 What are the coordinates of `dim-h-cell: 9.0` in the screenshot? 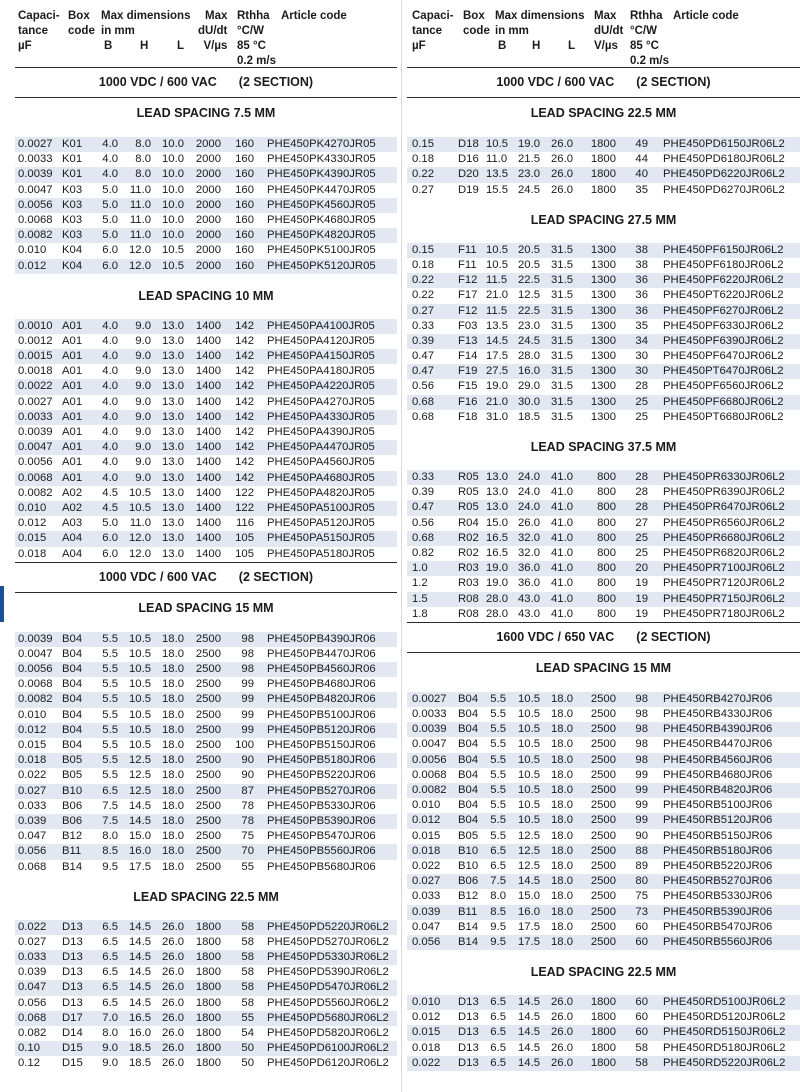 It's located at (143, 462).